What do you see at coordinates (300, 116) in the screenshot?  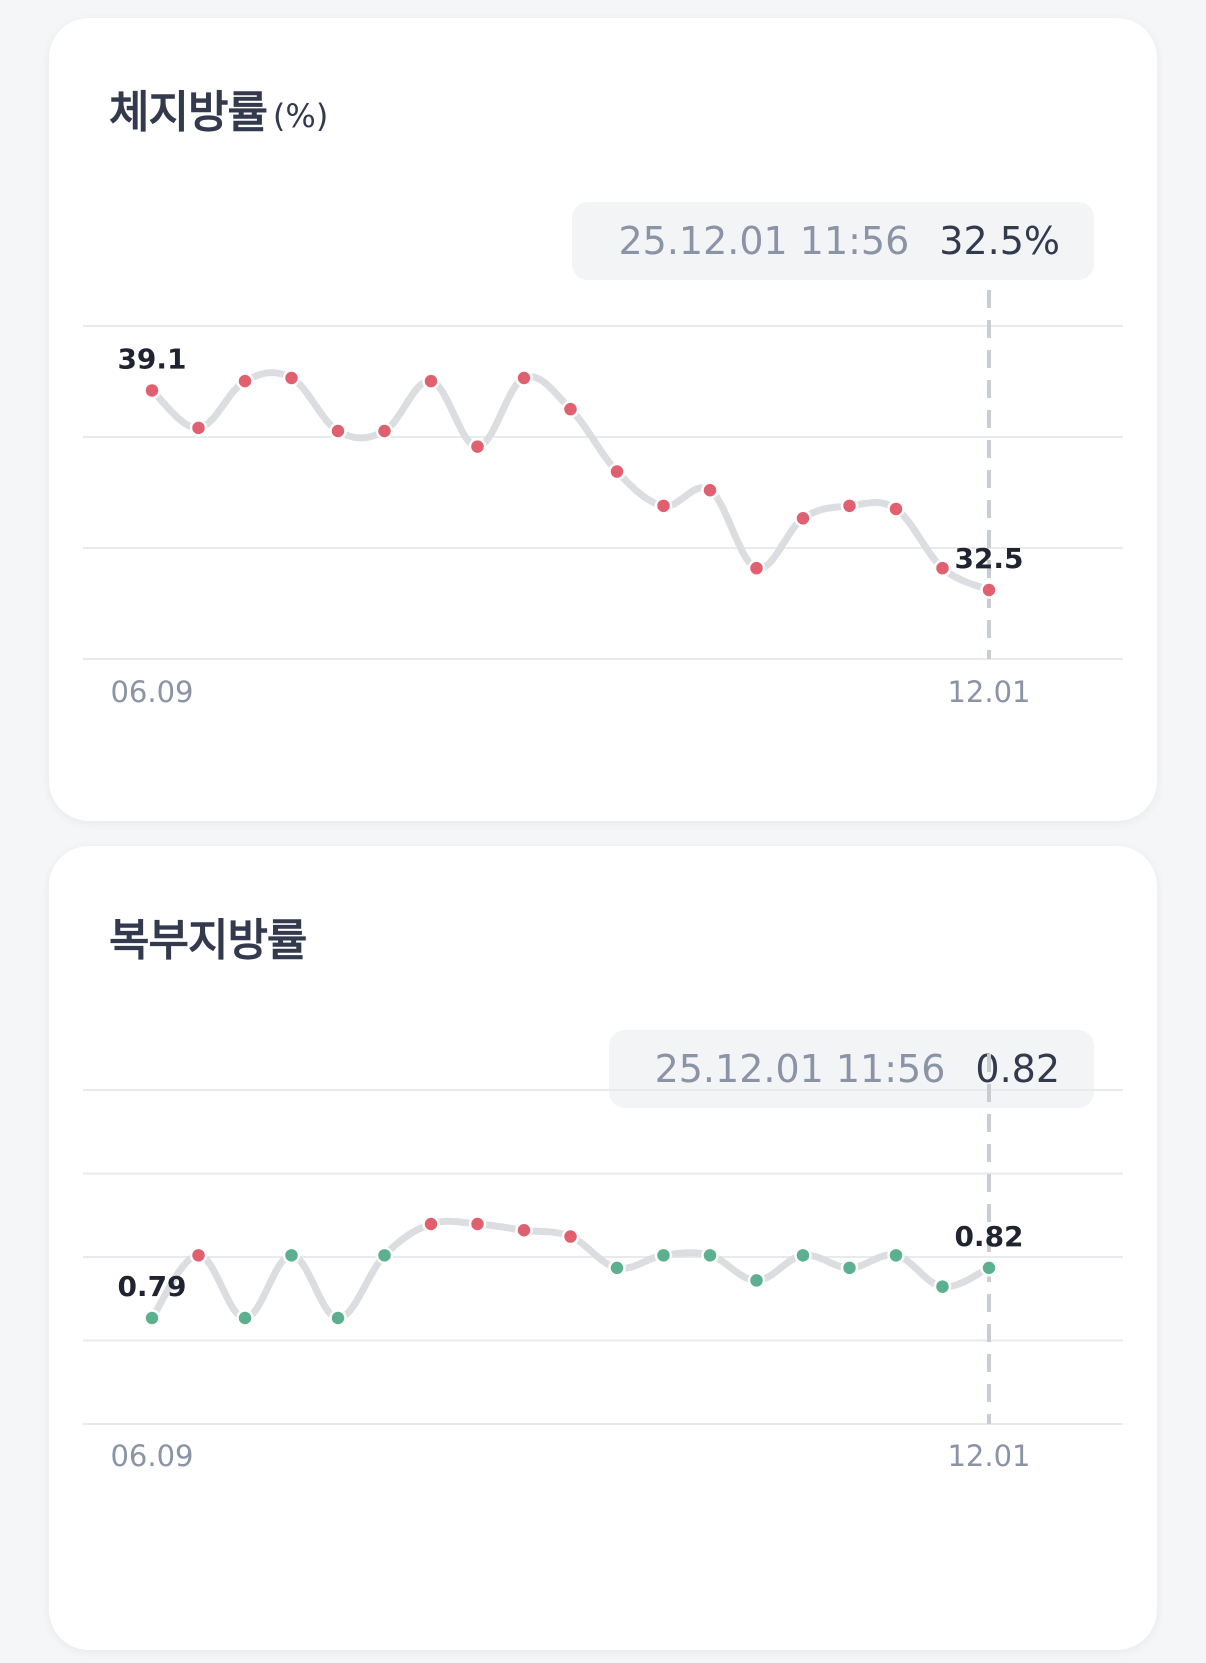 I see `chart-unit: (%)` at bounding box center [300, 116].